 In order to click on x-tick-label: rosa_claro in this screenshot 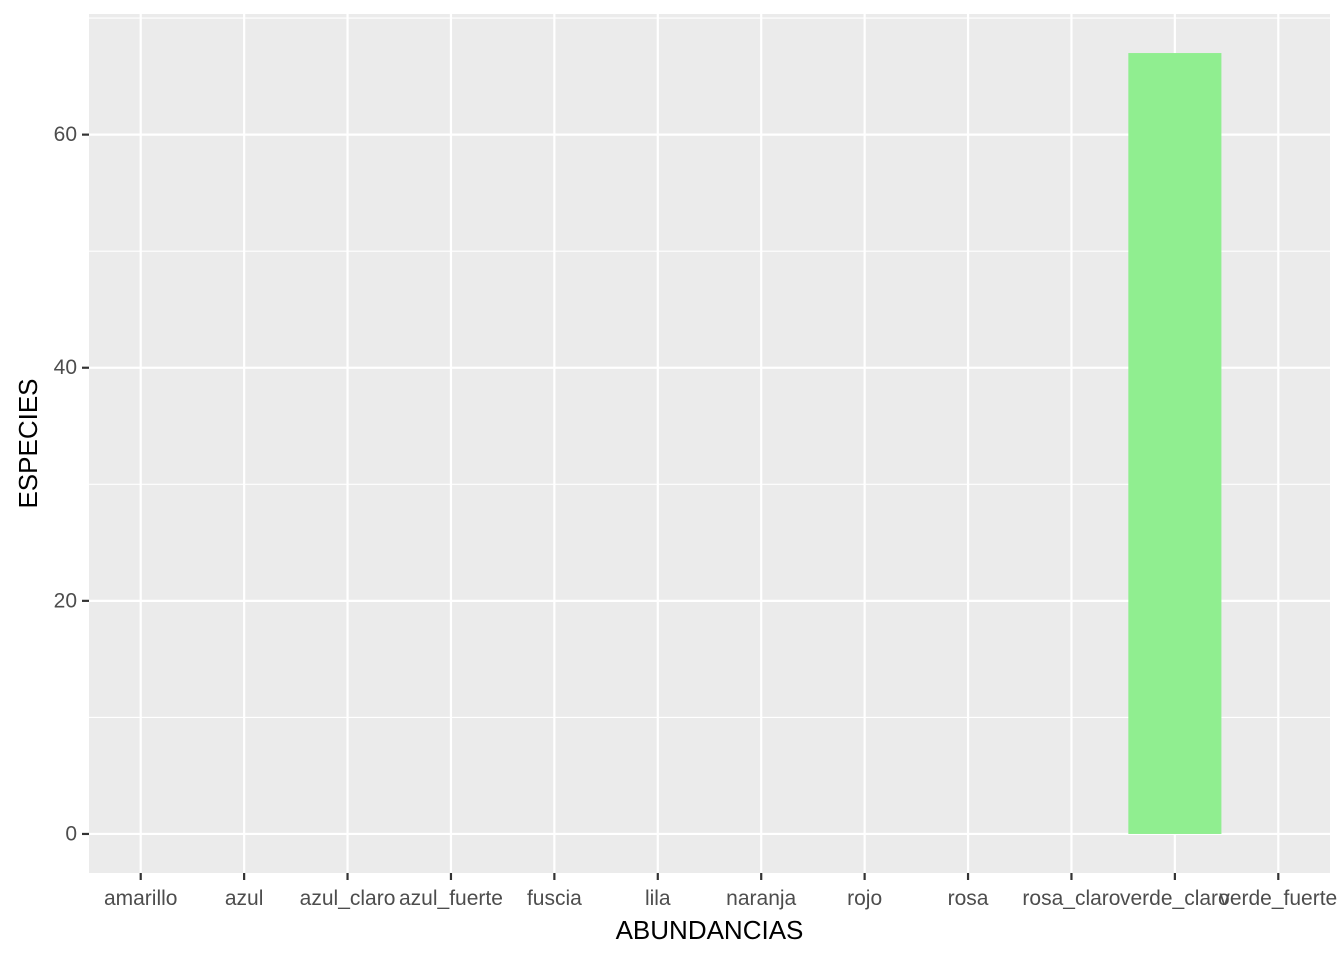, I will do `click(1071, 898)`.